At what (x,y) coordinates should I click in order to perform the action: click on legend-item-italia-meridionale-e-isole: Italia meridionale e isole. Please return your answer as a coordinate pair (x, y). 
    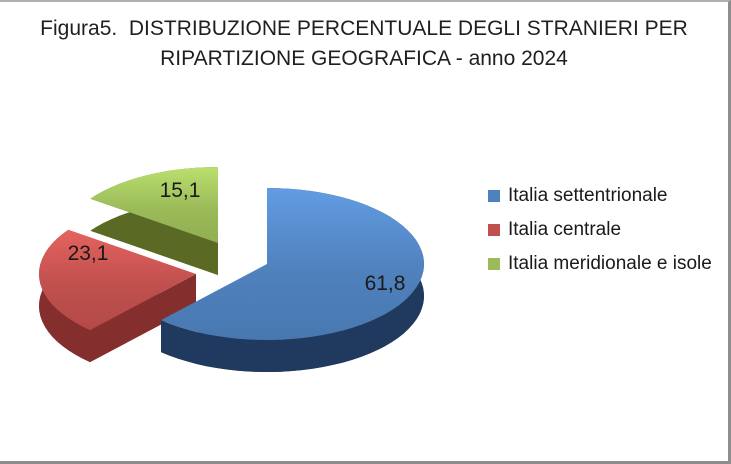
    Looking at the image, I should click on (600, 263).